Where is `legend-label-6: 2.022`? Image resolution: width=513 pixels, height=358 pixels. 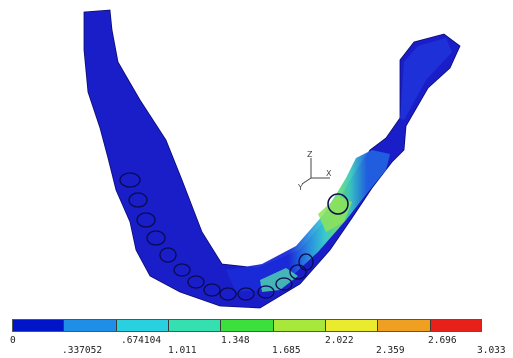
legend-label-6: 2.022 is located at coordinates (339, 340).